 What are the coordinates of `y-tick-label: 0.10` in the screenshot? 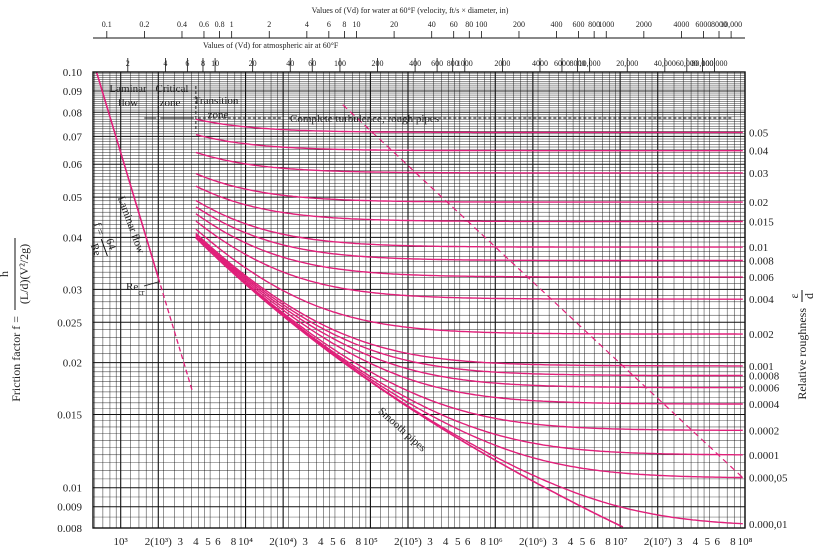 It's located at (73, 73).